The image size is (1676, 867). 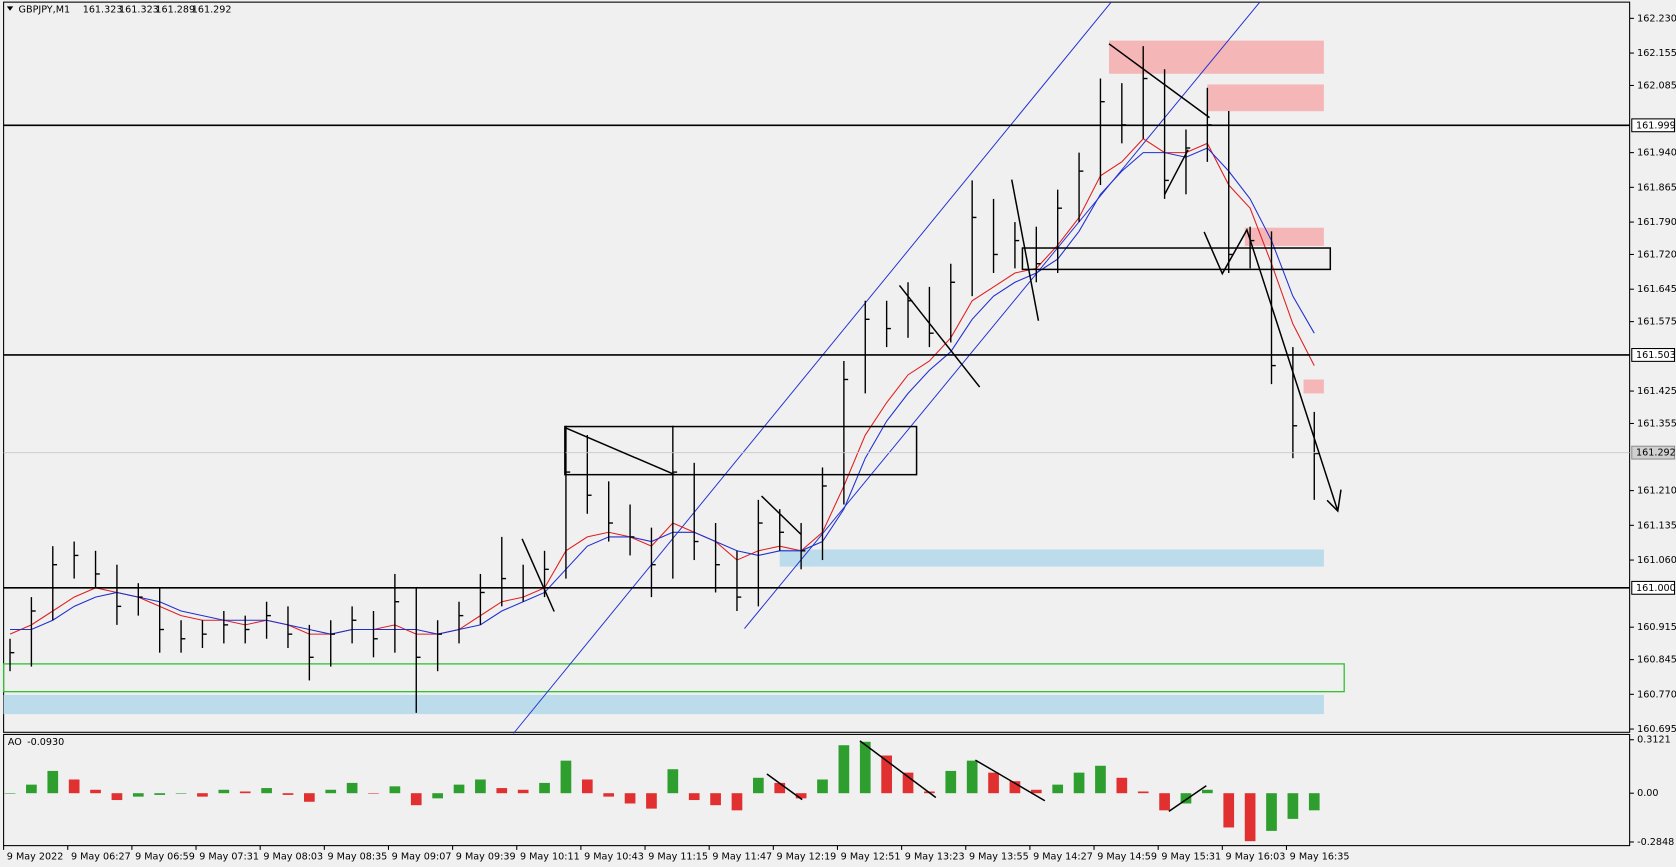 I want to click on x-tick-label: 9 May 14:59, so click(x=1127, y=856).